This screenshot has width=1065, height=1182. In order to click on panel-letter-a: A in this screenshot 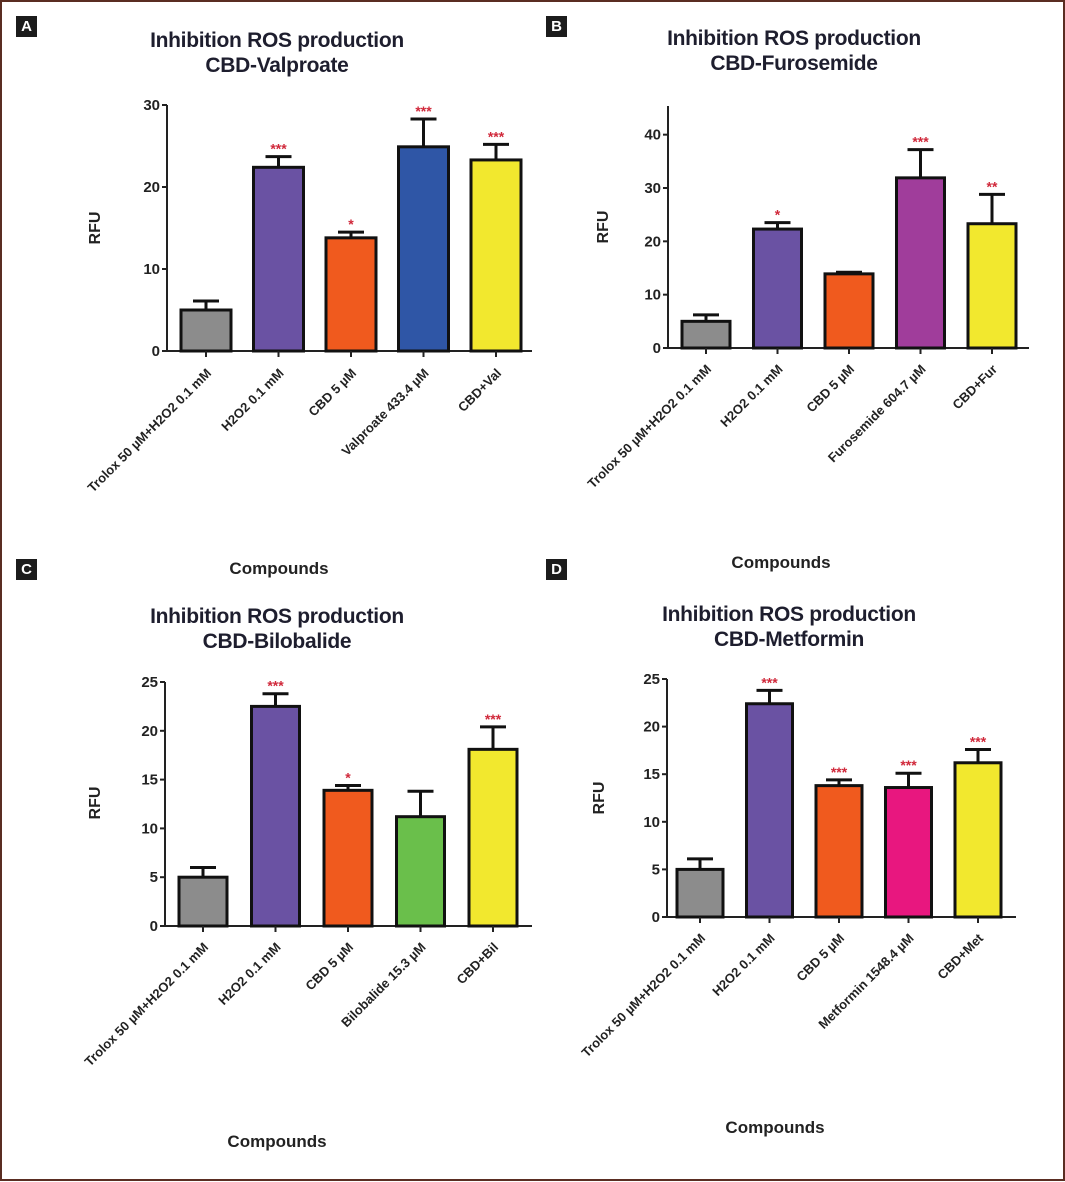, I will do `click(26, 26)`.